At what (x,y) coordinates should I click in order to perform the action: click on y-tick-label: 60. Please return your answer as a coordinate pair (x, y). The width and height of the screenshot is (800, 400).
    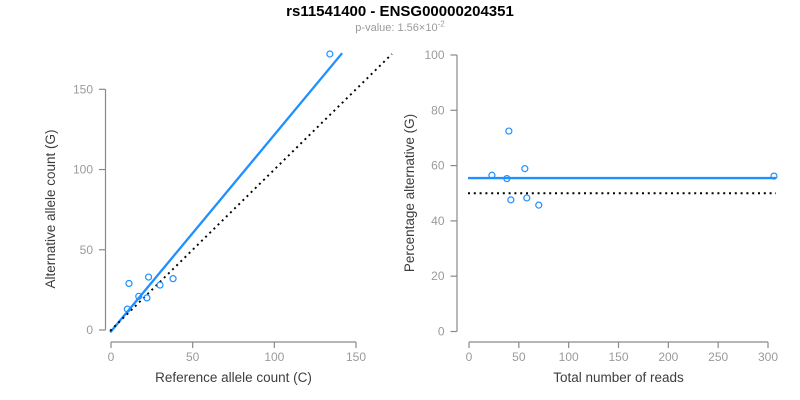
    Looking at the image, I should click on (438, 166).